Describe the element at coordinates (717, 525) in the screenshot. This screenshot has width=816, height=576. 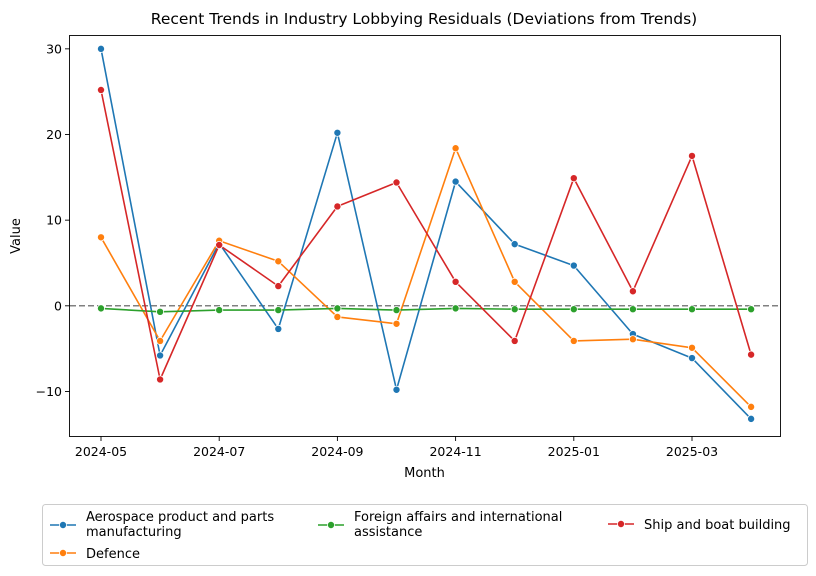
I see `legend-label: Ship and boat building` at that location.